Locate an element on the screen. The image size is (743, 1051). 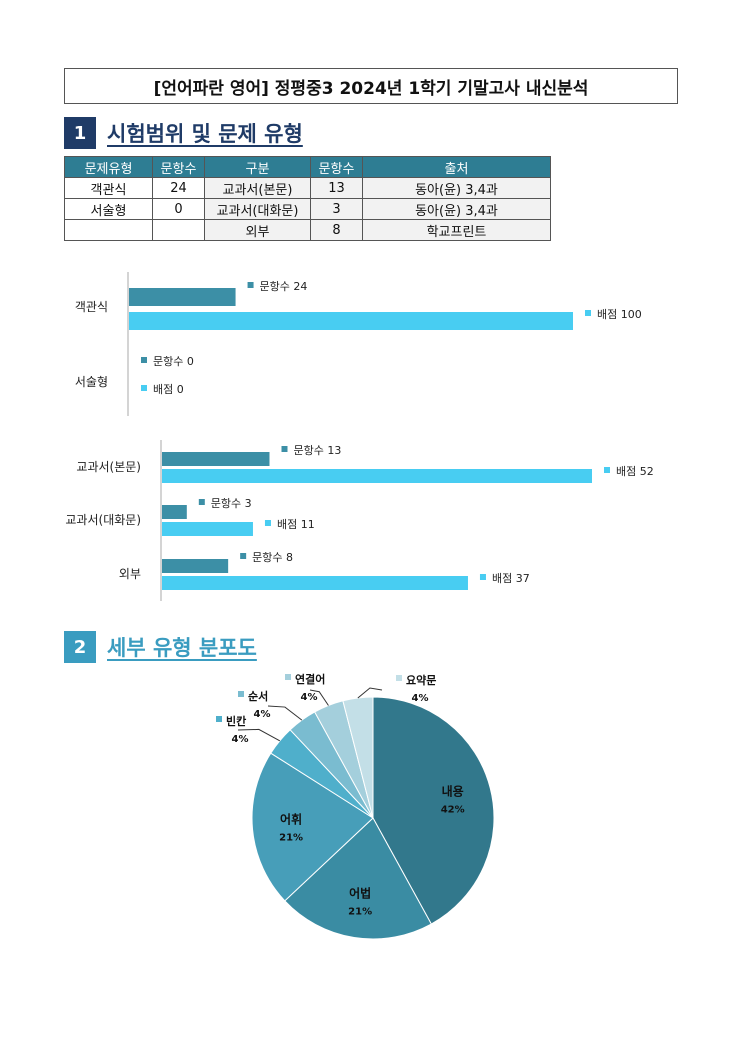
table-row: 외부 8 학교프린트 is located at coordinates (307, 230).